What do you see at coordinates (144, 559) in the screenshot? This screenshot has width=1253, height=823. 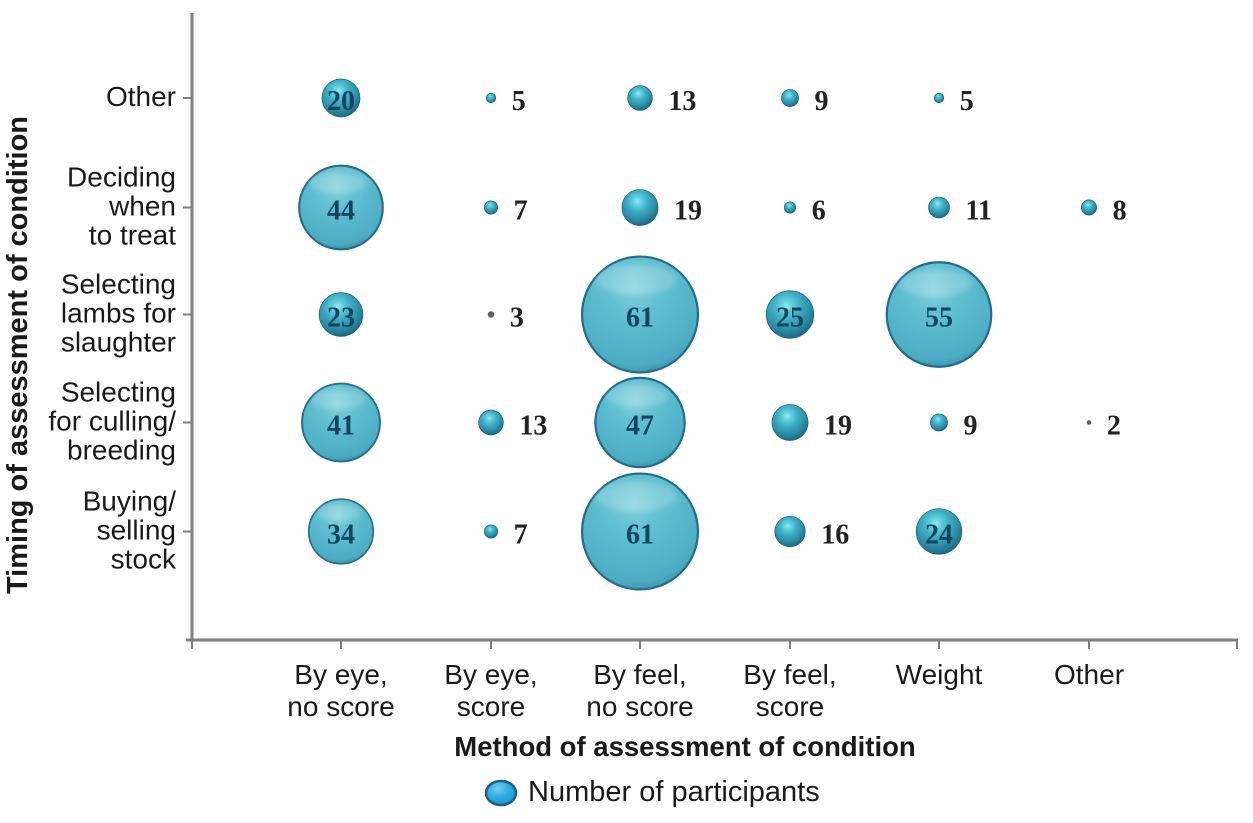 I see `svg-text: stock` at bounding box center [144, 559].